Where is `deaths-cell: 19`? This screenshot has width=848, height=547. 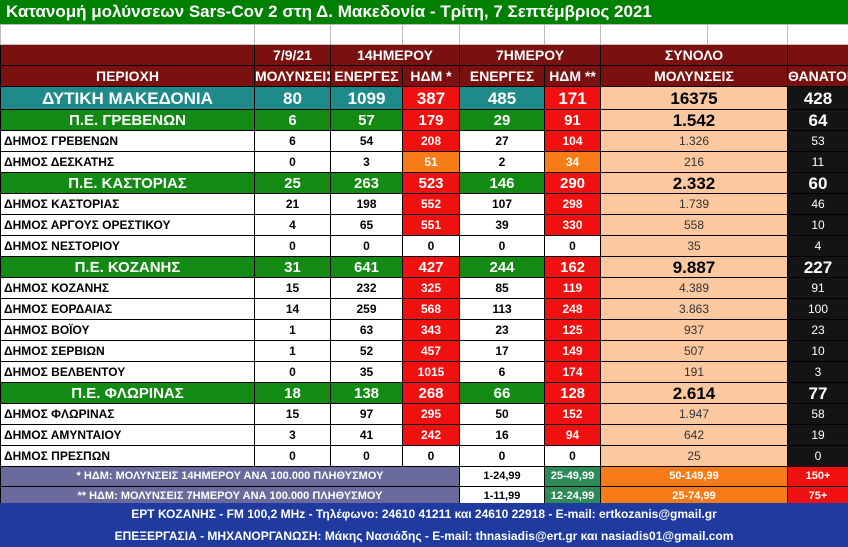 deaths-cell: 19 is located at coordinates (817, 435).